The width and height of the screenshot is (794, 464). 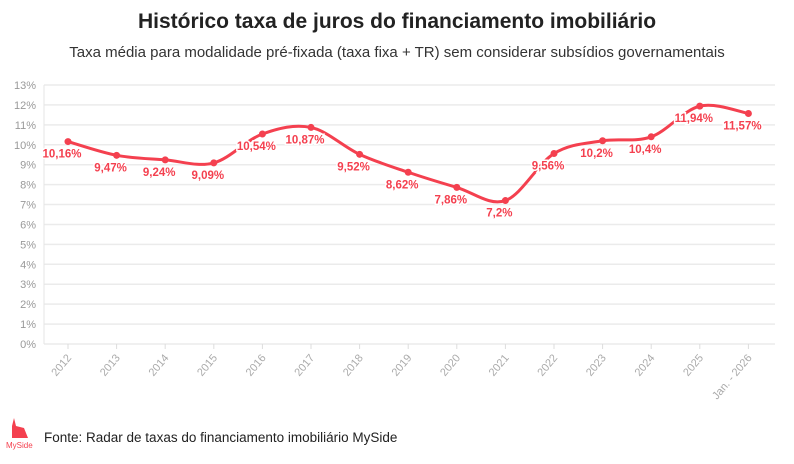 I want to click on data-label: 9,24%, so click(x=159, y=173).